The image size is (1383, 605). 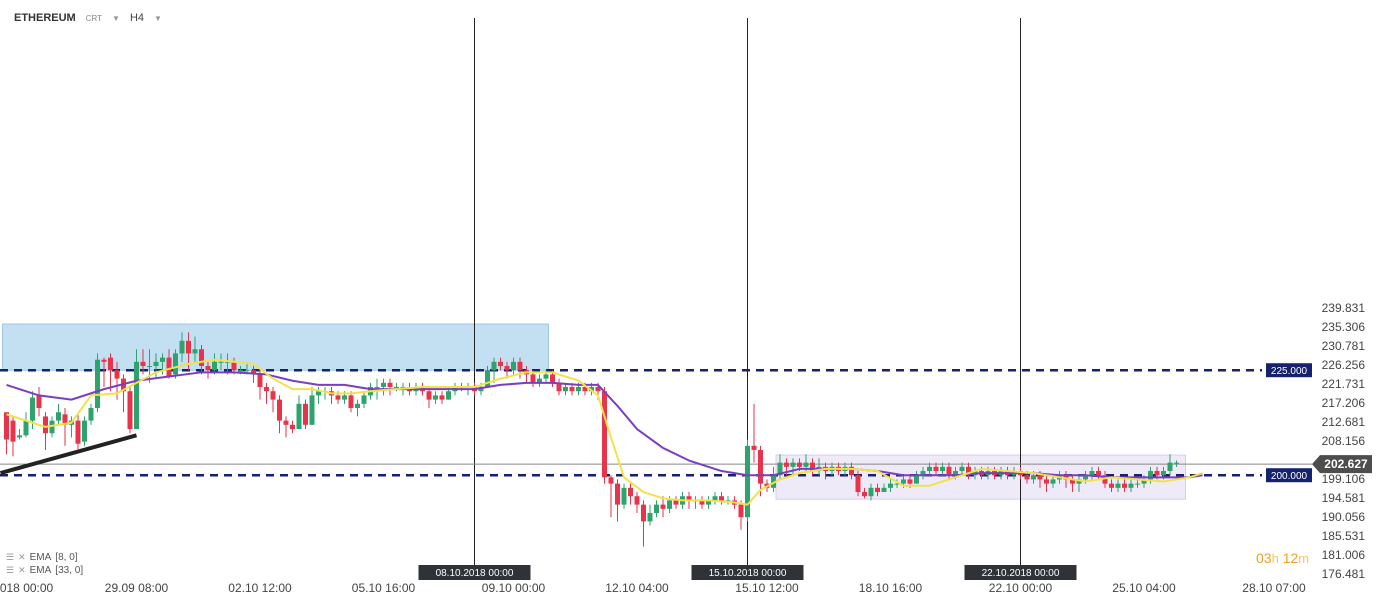 I want to click on timeframe-selector: H4, so click(x=137, y=18).